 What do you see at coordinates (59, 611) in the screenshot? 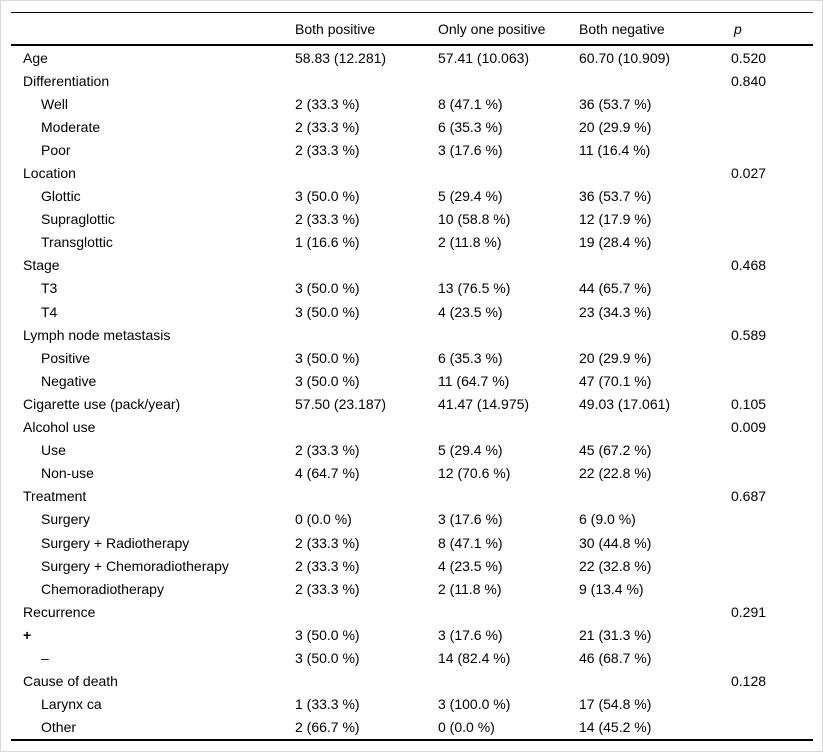
I see `row-label: Recurrence` at bounding box center [59, 611].